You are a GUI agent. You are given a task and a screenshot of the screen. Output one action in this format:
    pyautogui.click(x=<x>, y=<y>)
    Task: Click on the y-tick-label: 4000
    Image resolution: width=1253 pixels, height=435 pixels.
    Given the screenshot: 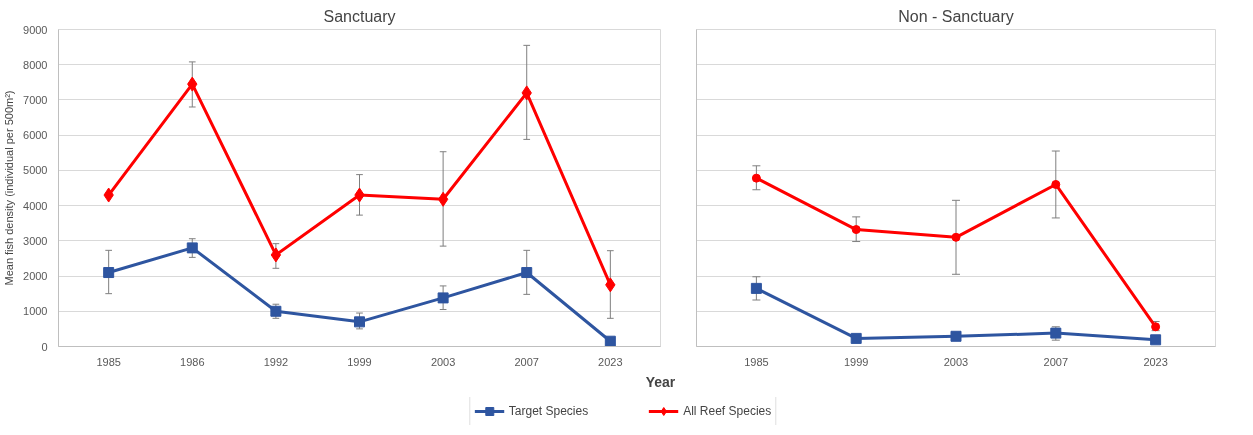 What is the action you would take?
    pyautogui.click(x=35, y=205)
    